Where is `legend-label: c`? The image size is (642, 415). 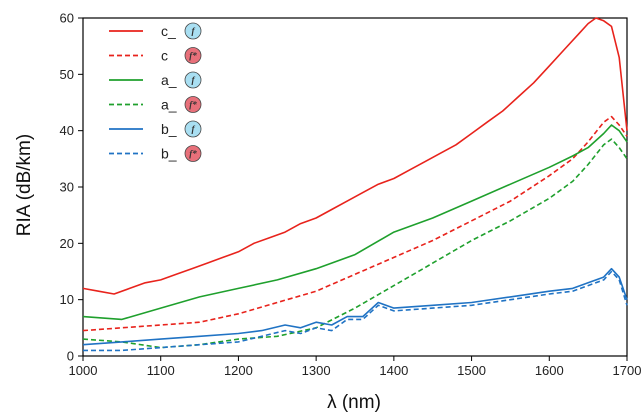
legend-label: c is located at coordinates (164, 56).